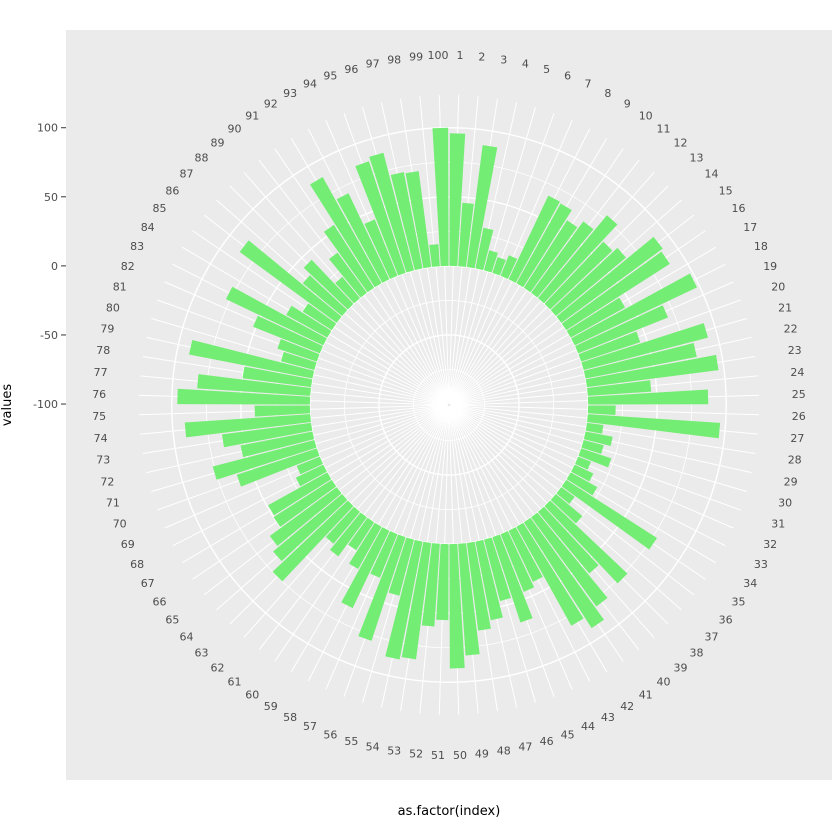  Describe the element at coordinates (271, 706) in the screenshot. I see `category-label-59: 59` at that location.